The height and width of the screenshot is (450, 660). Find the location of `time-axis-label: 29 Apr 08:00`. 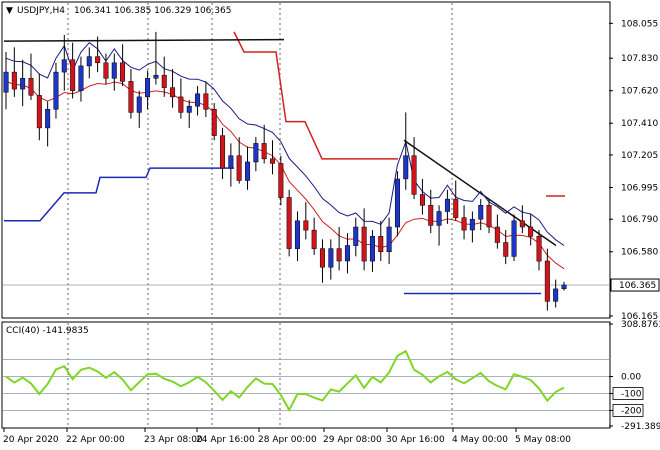

time-axis-label: 29 Apr 08:00 is located at coordinates (352, 440).